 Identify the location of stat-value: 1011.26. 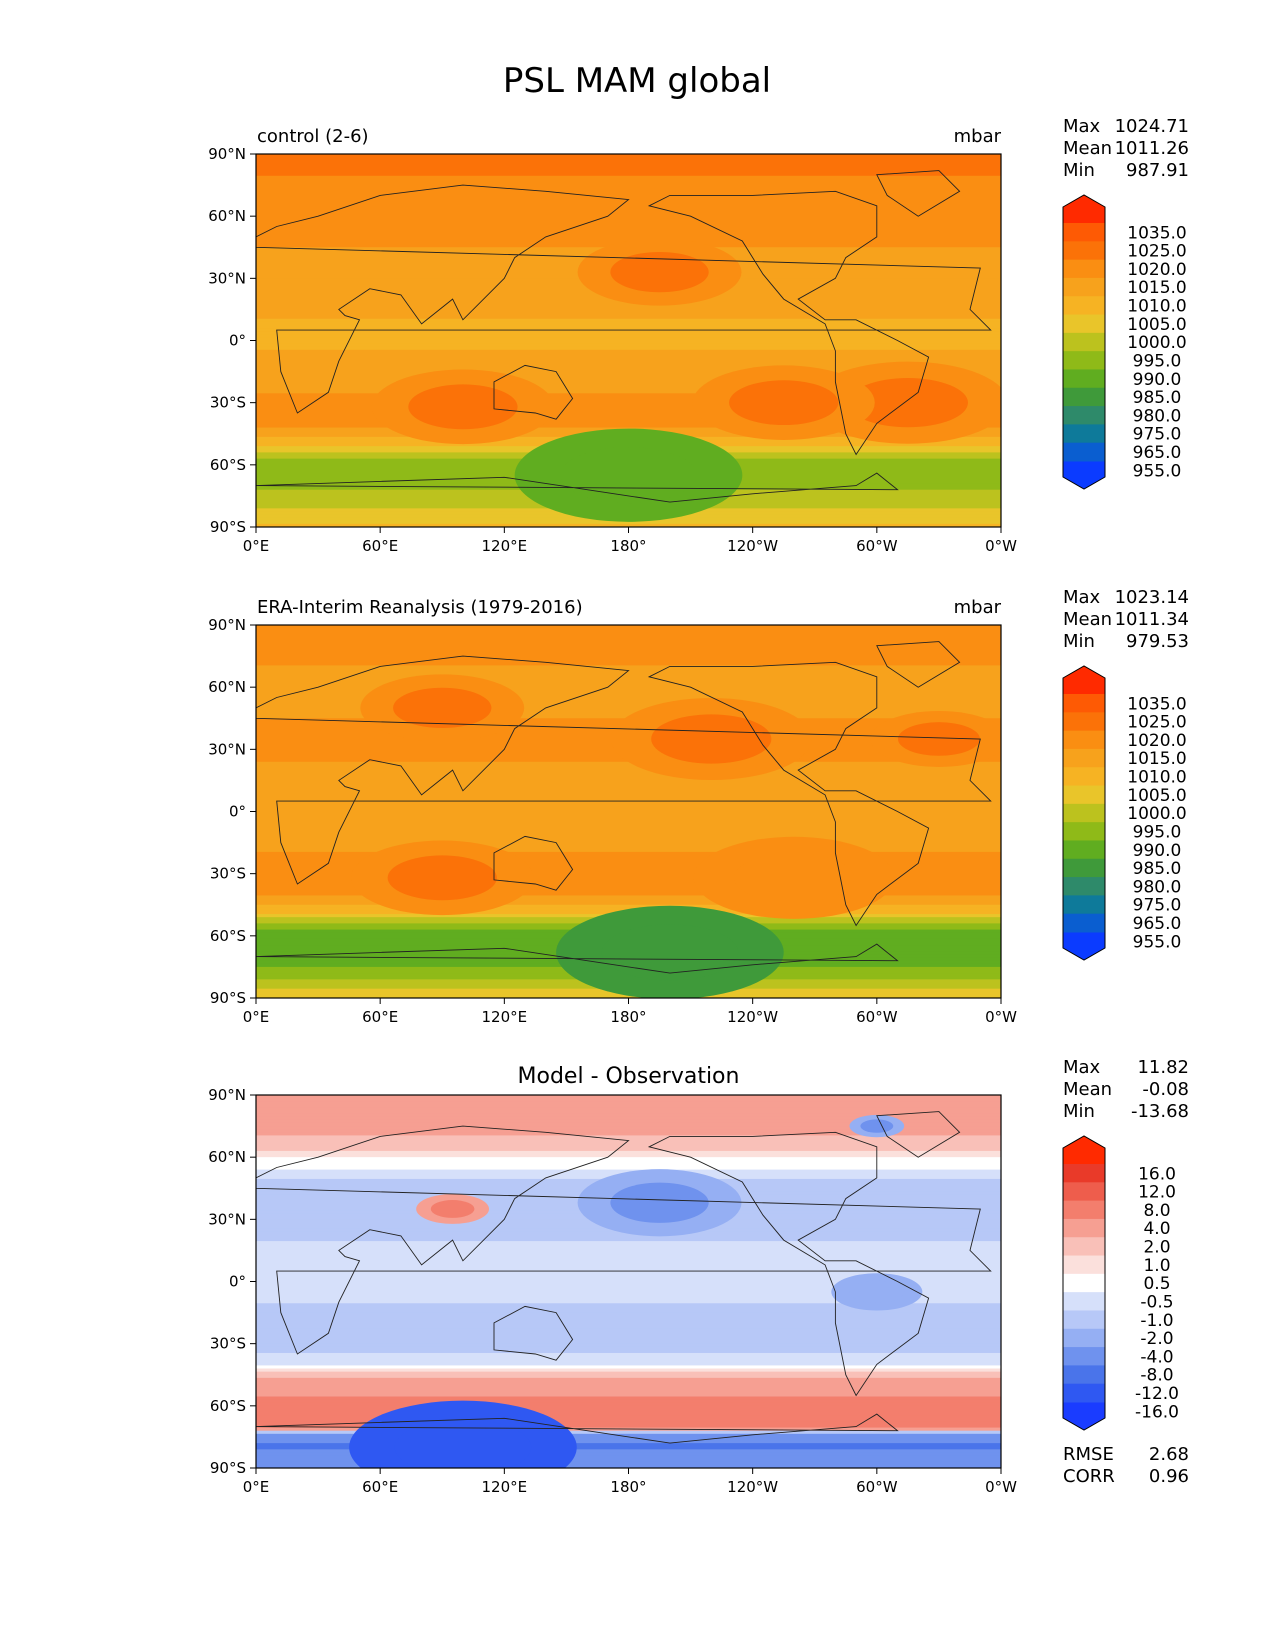
(1152, 148).